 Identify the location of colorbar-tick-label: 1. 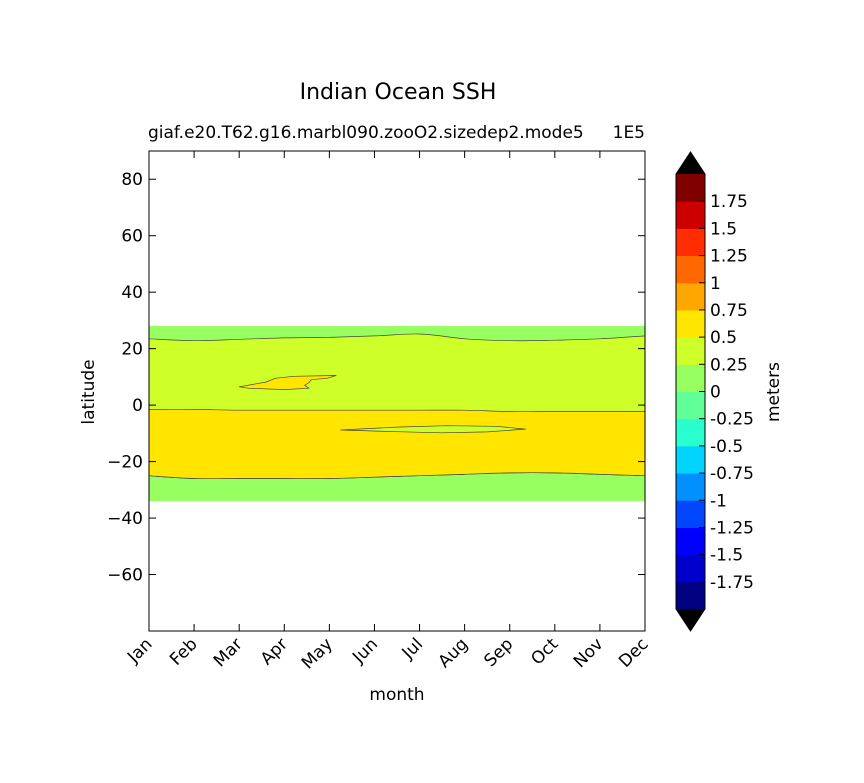
(715, 284).